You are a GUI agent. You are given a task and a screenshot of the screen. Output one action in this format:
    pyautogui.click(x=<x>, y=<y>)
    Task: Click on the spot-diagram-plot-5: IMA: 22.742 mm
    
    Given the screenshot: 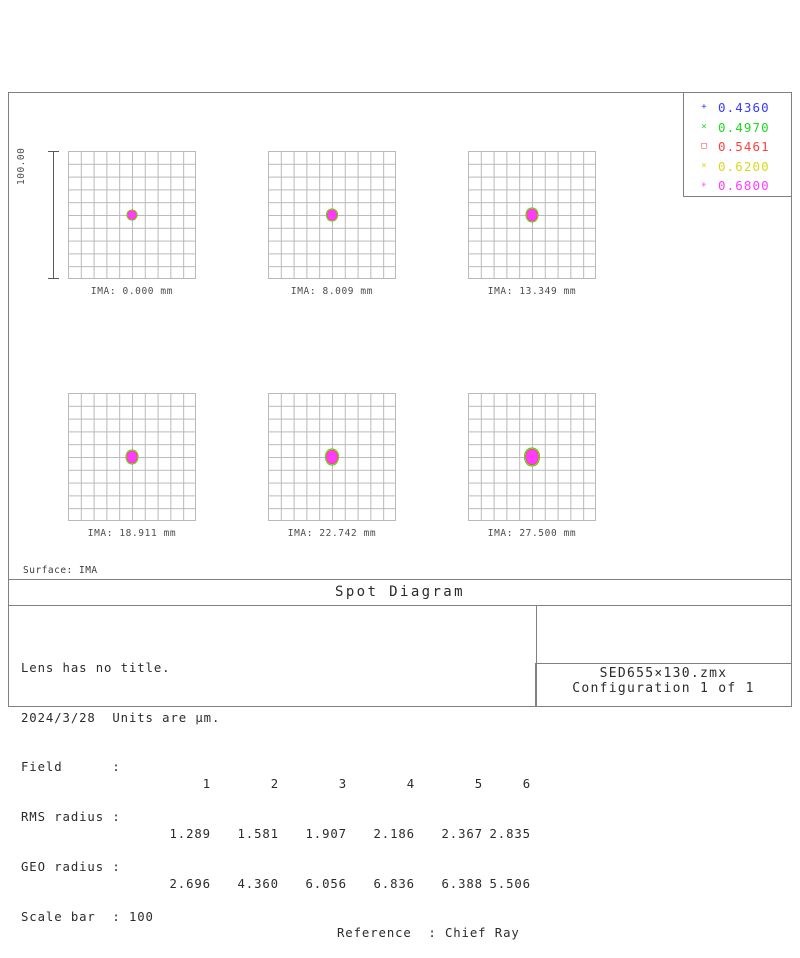 What is the action you would take?
    pyautogui.click(x=332, y=466)
    